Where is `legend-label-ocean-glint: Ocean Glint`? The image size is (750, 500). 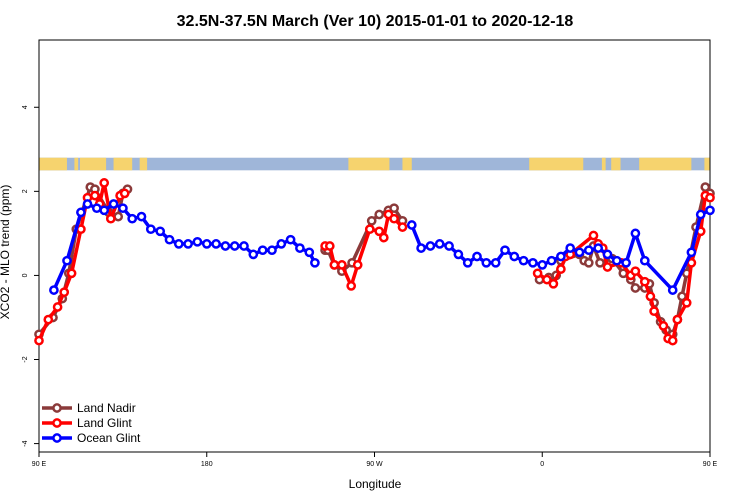 legend-label-ocean-glint: Ocean Glint is located at coordinates (109, 438).